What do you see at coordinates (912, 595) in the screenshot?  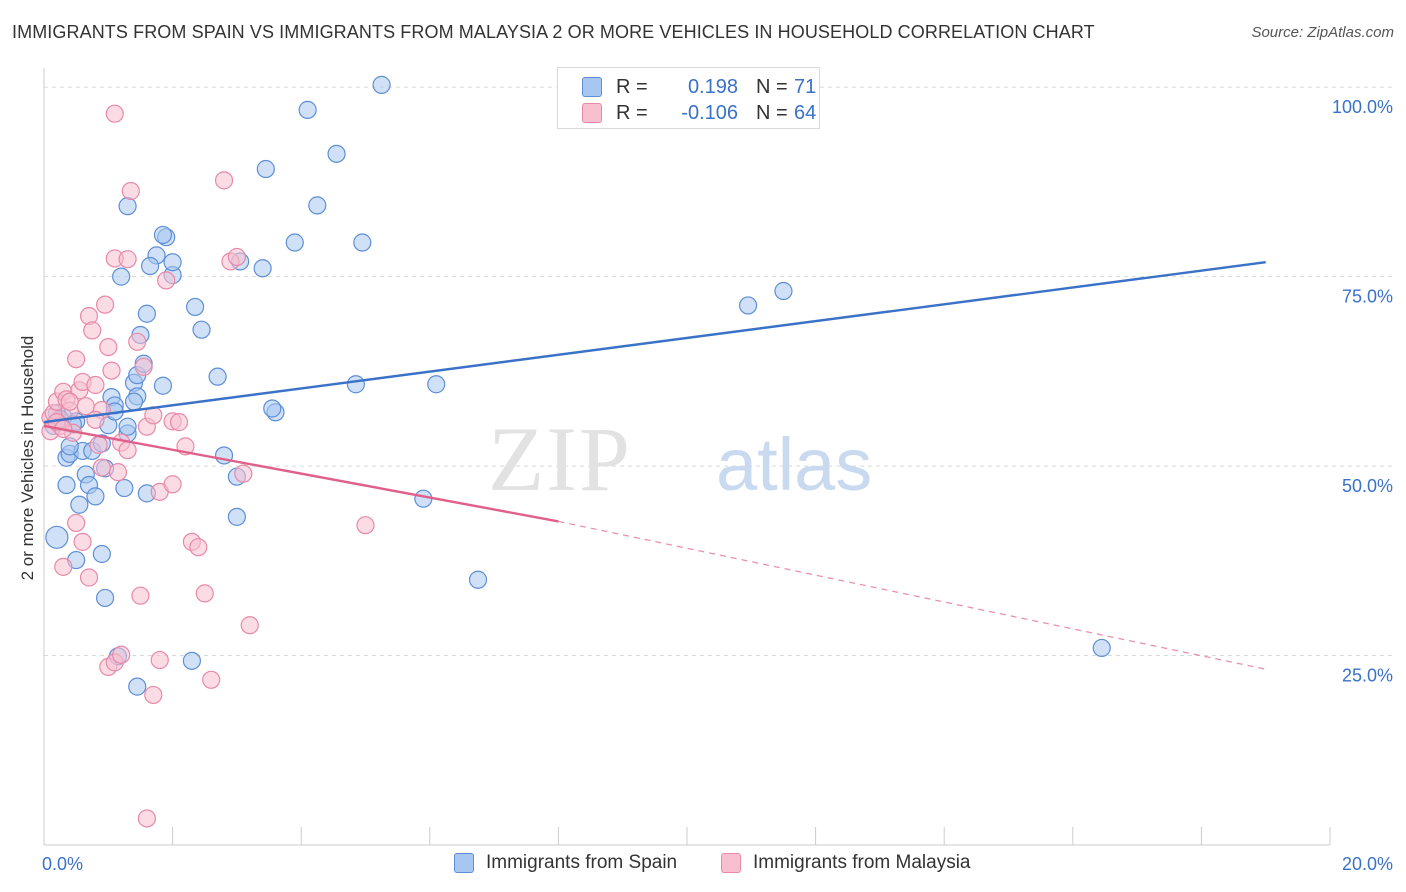 I see `malaysia-trend-extension` at bounding box center [912, 595].